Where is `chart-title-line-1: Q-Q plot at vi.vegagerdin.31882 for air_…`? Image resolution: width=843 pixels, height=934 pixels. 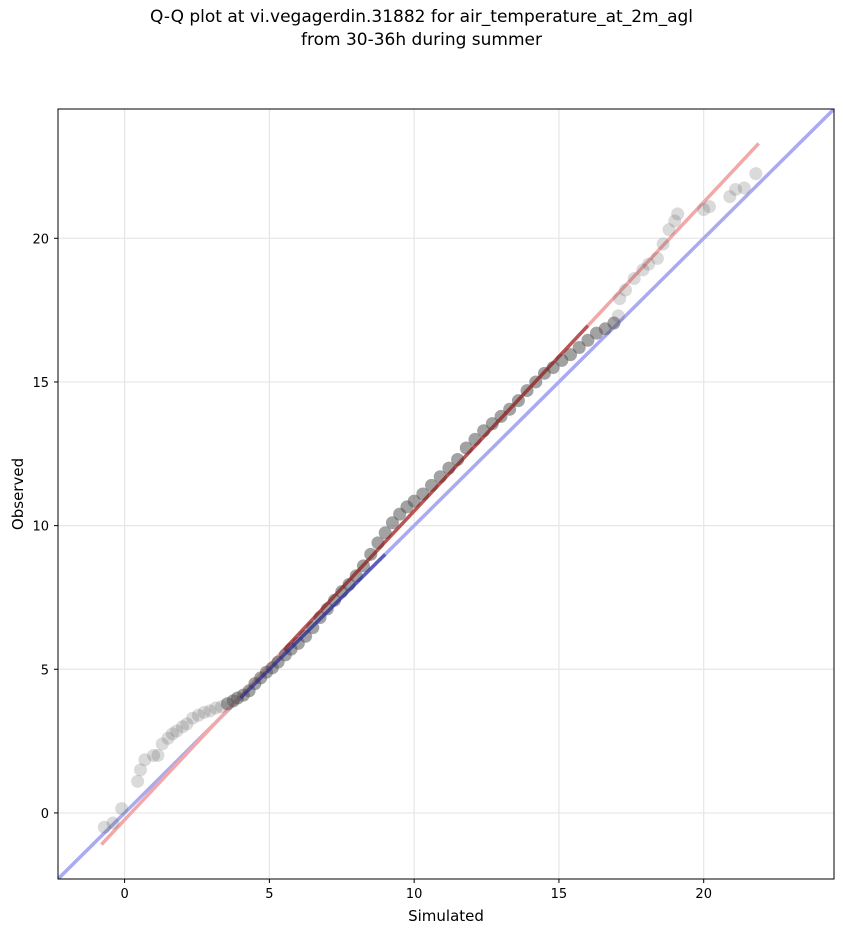
chart-title-line-1: Q-Q plot at vi.vegagerdin.31882 for air_… is located at coordinates (421, 17).